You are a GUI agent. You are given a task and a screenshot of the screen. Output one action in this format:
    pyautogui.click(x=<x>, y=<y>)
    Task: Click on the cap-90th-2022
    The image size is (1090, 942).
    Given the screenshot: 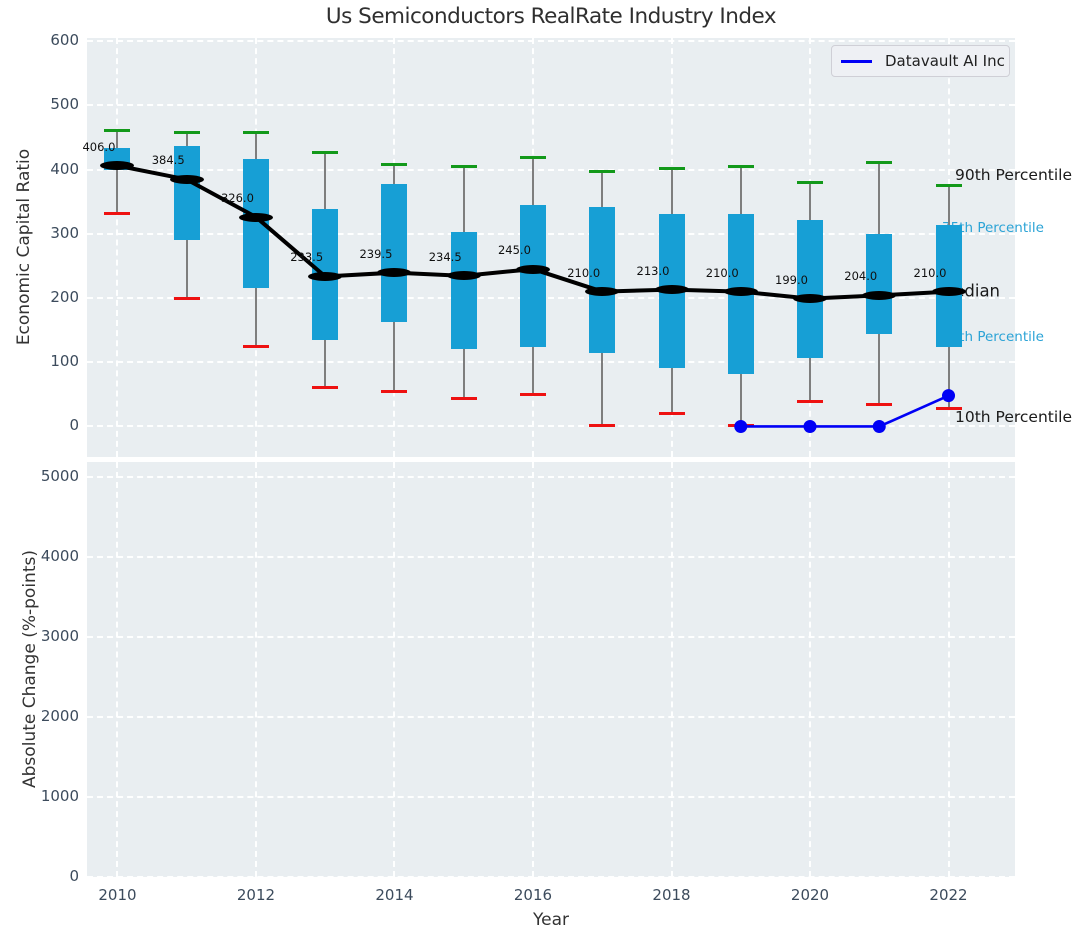 What is the action you would take?
    pyautogui.click(x=948, y=185)
    